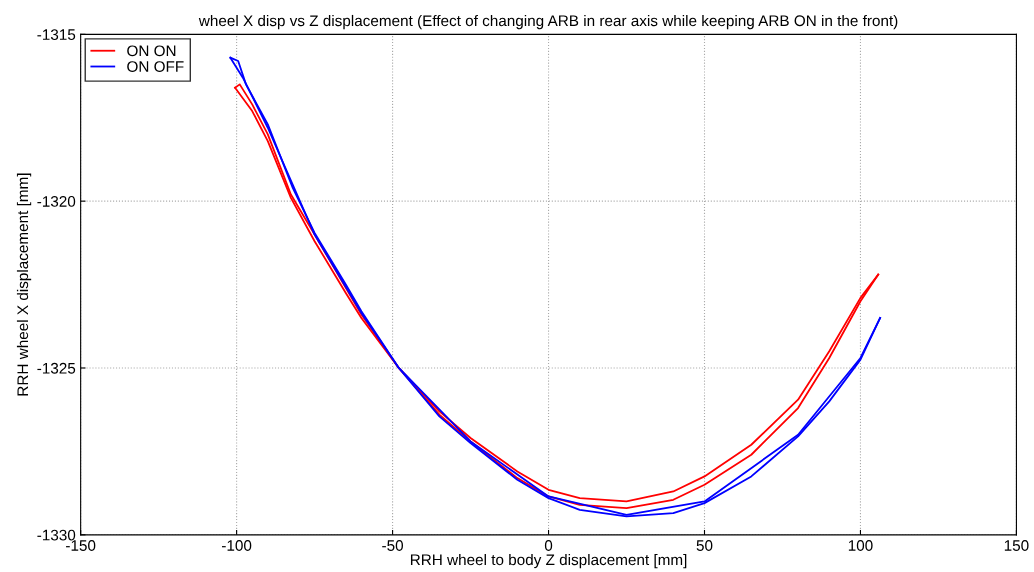 Image resolution: width=1034 pixels, height=572 pixels. I want to click on x-tick-label: 100, so click(860, 545).